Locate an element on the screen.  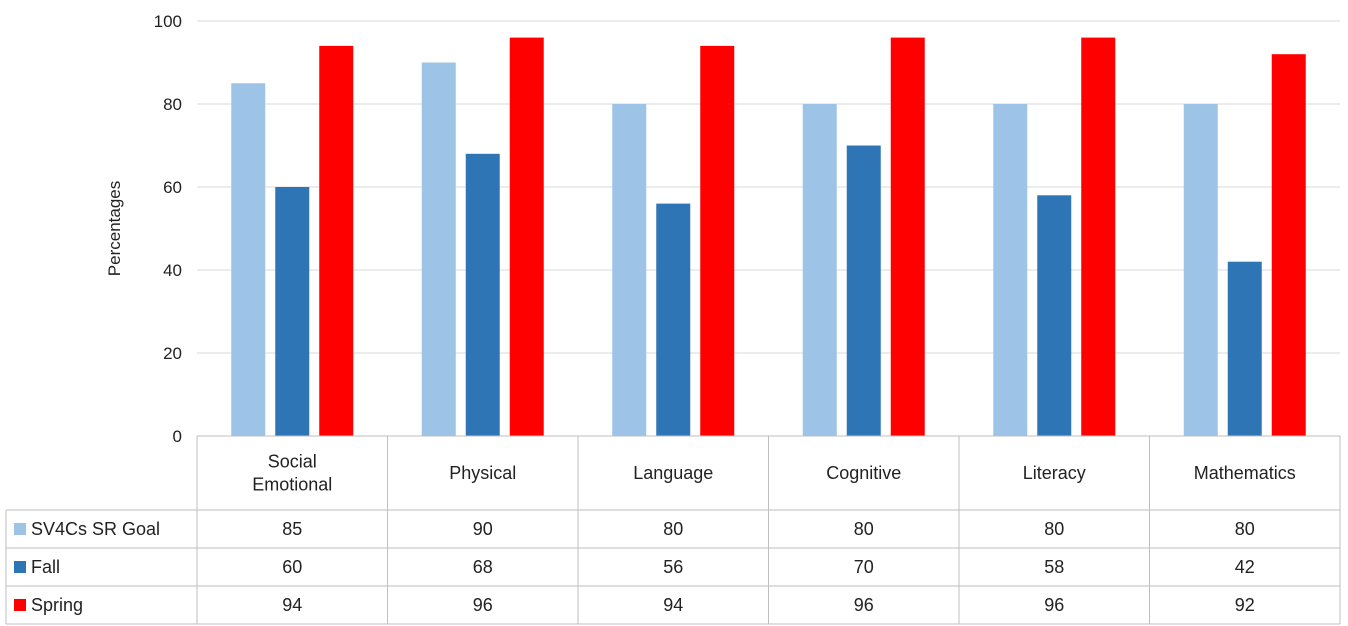
category-label: Social is located at coordinates (292, 462).